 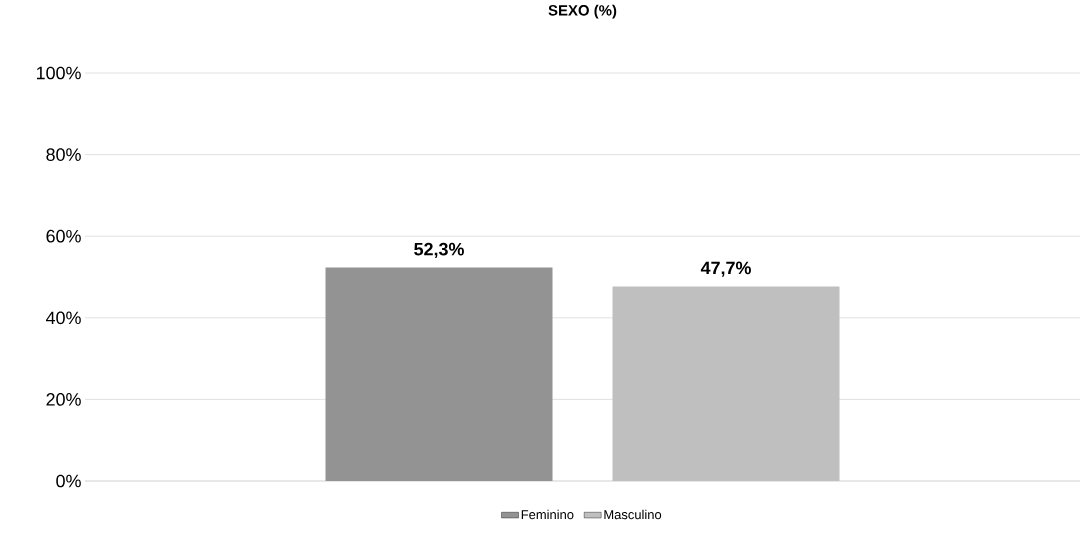 I want to click on y-tick-label: 80%, so click(x=63, y=154).